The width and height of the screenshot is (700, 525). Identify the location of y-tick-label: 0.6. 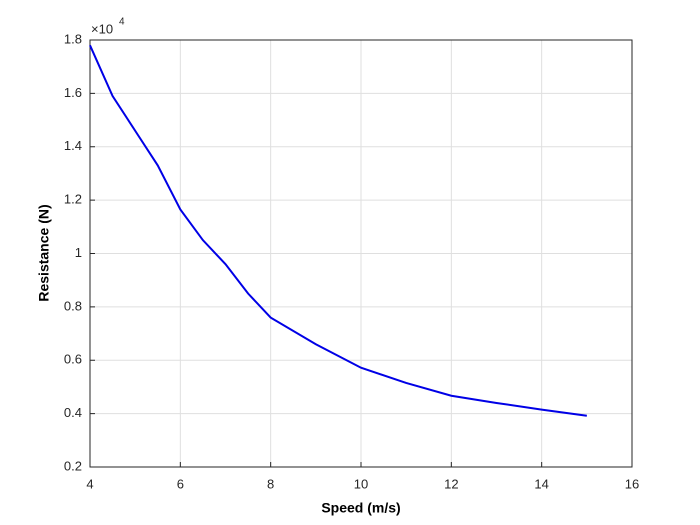
(73, 359).